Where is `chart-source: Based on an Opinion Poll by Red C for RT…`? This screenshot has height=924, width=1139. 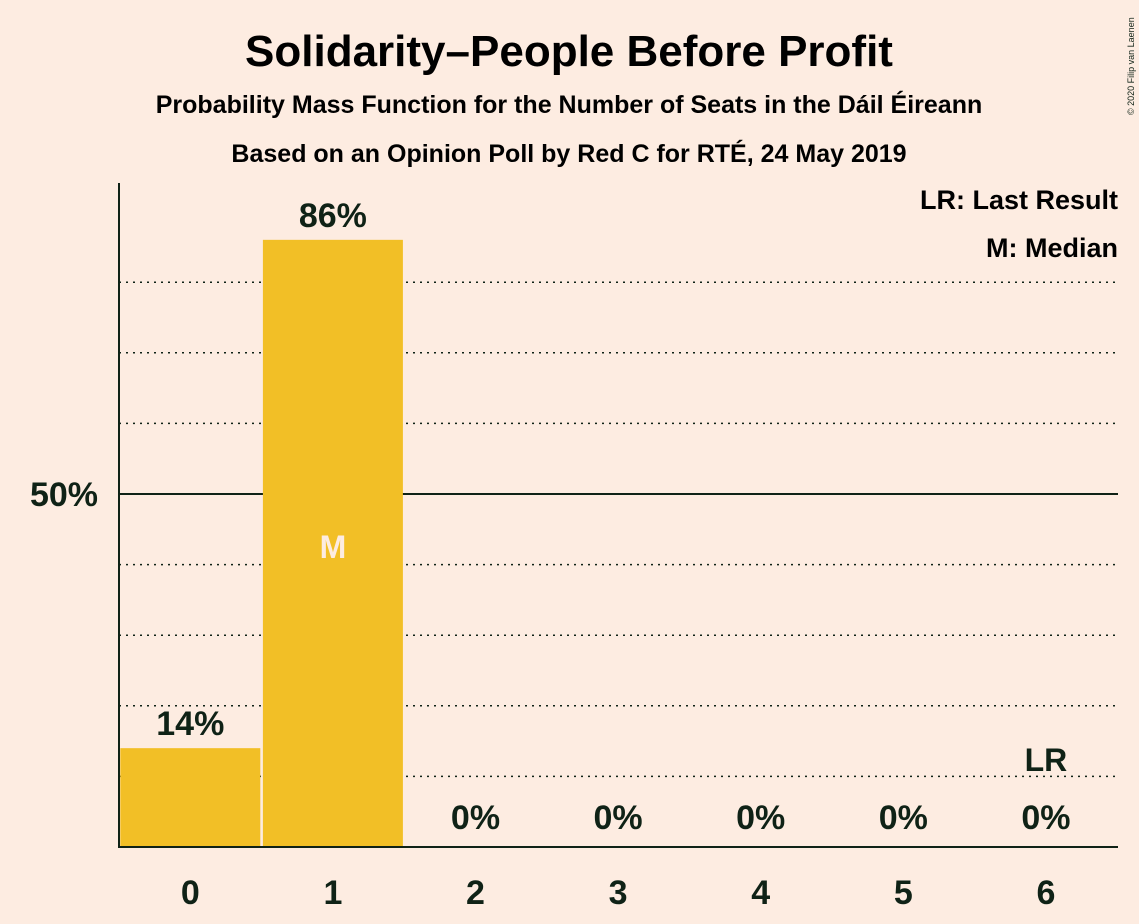 chart-source: Based on an Opinion Poll by Red C for RT… is located at coordinates (568, 153).